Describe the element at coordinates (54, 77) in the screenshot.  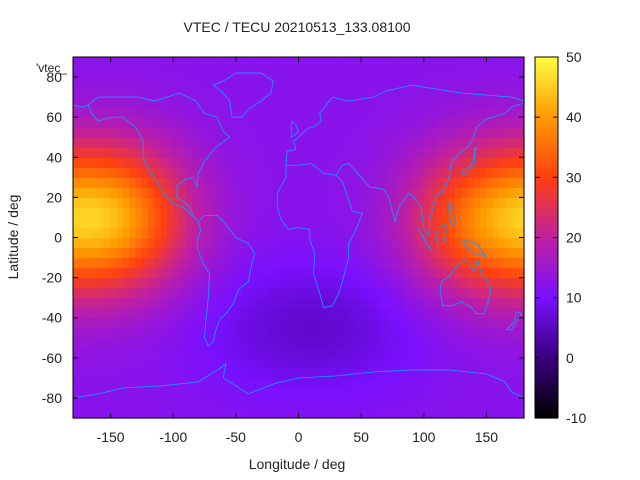
I see `y-tick-label: 80` at that location.